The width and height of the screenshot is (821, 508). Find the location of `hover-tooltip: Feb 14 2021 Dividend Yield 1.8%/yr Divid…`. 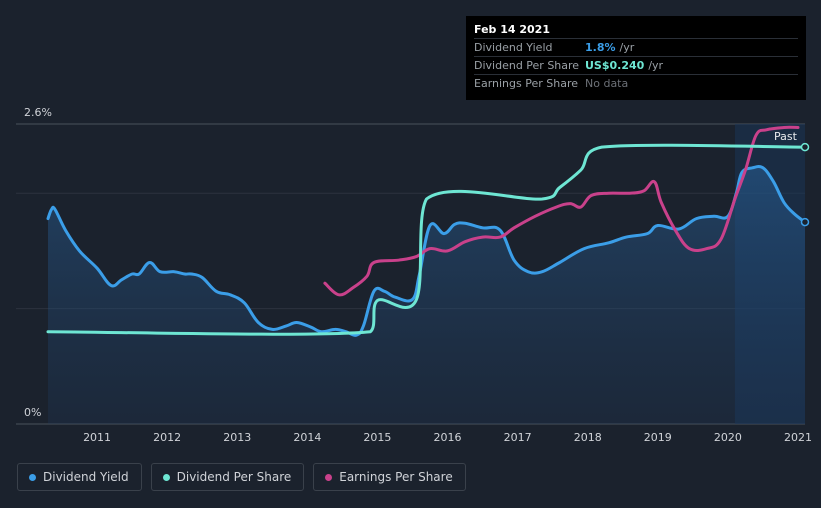

hover-tooltip: Feb 14 2021 Dividend Yield 1.8%/yr Divid… is located at coordinates (636, 58).